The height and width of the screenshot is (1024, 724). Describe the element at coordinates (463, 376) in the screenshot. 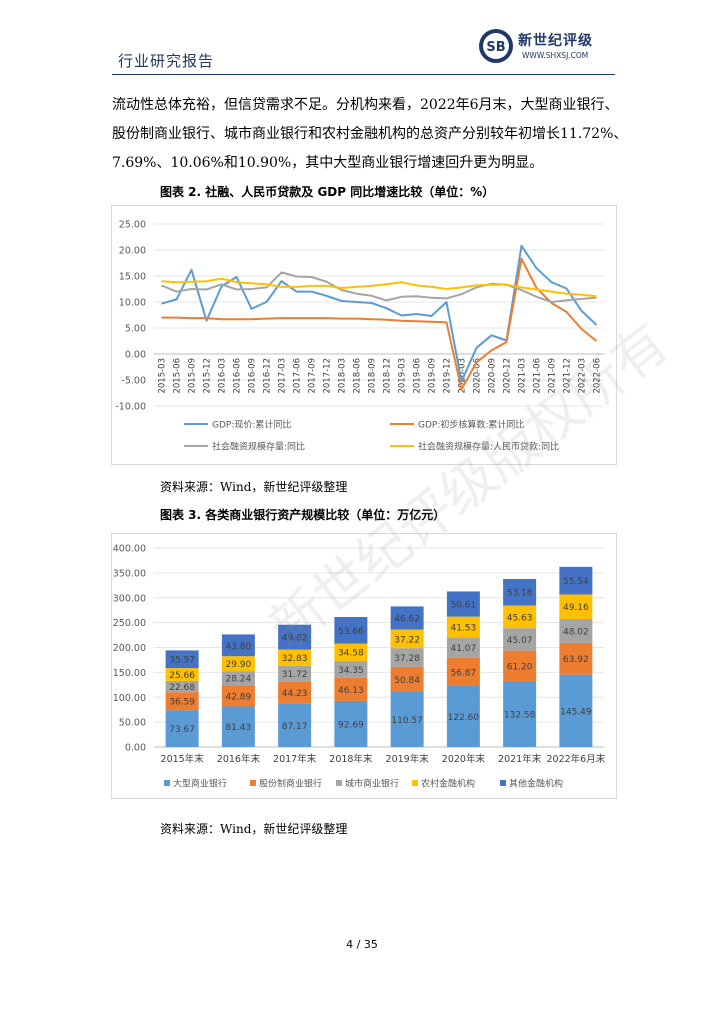

I see `x-tick-label: 2020-03` at that location.